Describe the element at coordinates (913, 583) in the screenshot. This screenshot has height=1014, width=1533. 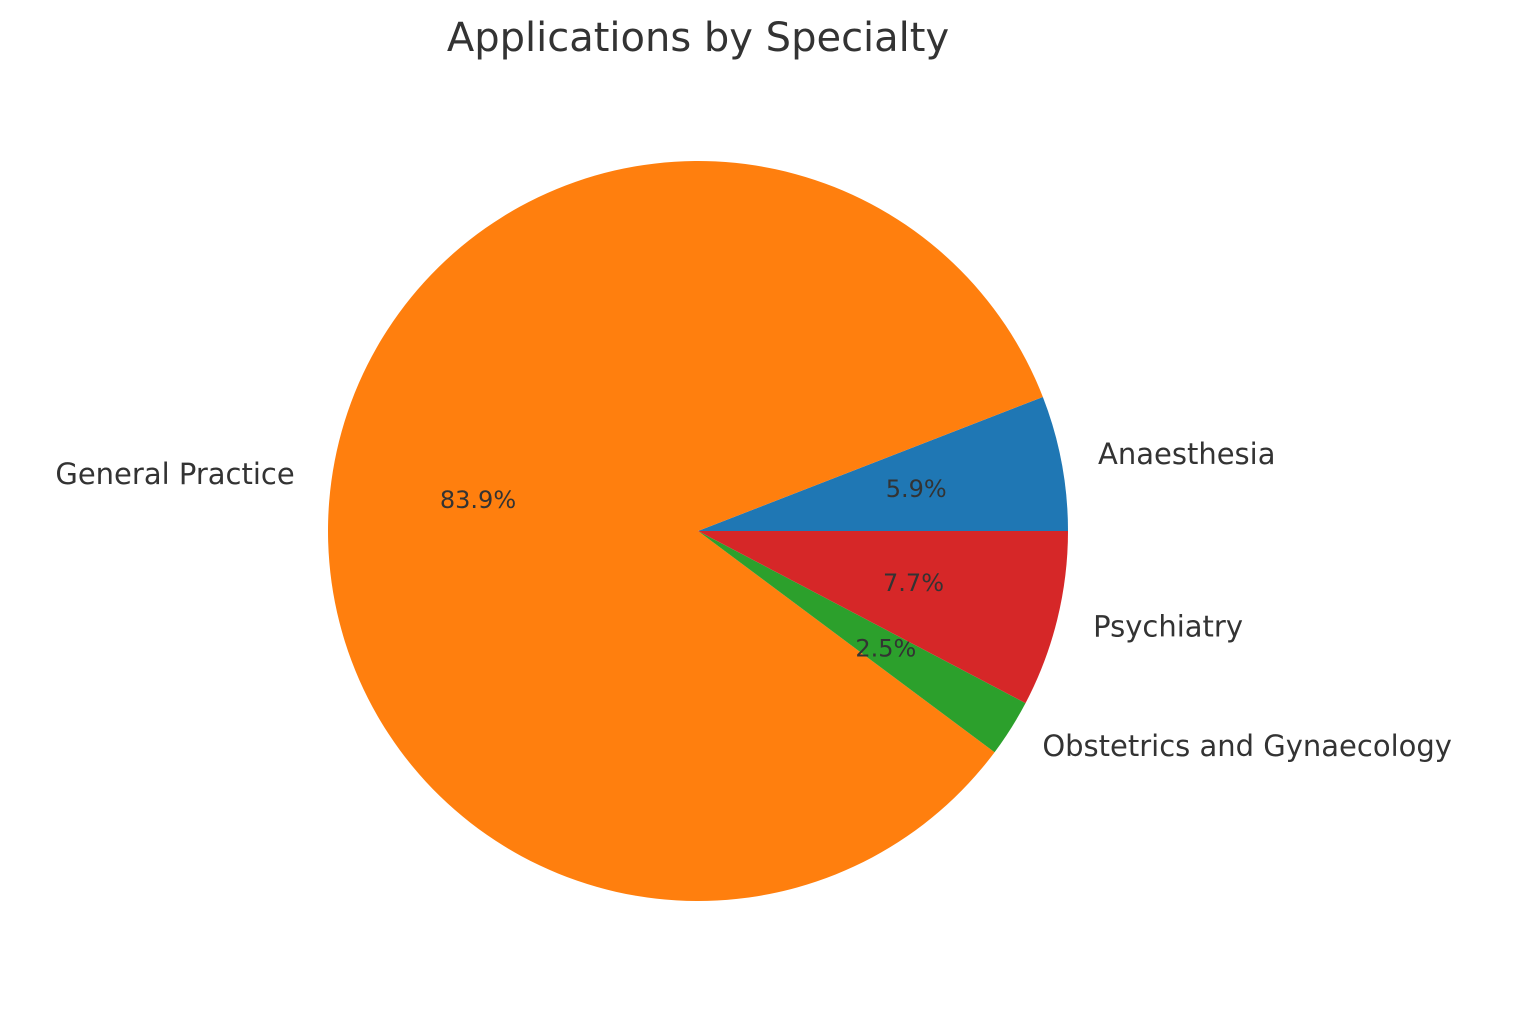
I see `value-label: 7.7%` at that location.